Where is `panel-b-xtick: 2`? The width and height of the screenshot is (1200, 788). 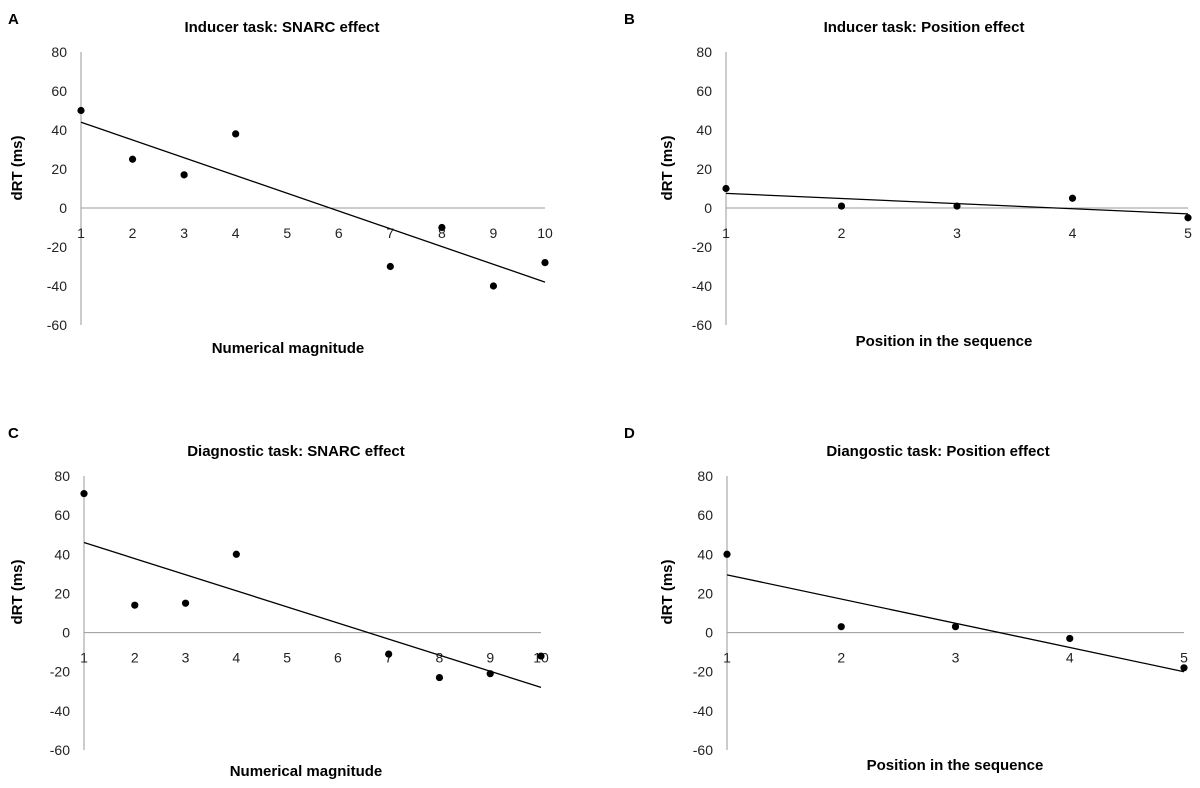
panel-b-xtick: 2 is located at coordinates (842, 233).